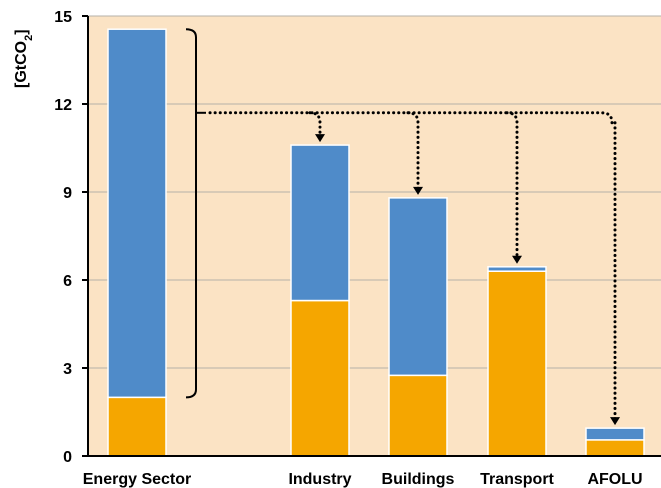  What do you see at coordinates (137, 213) in the screenshot?
I see `bar-energy-sector-top` at bounding box center [137, 213].